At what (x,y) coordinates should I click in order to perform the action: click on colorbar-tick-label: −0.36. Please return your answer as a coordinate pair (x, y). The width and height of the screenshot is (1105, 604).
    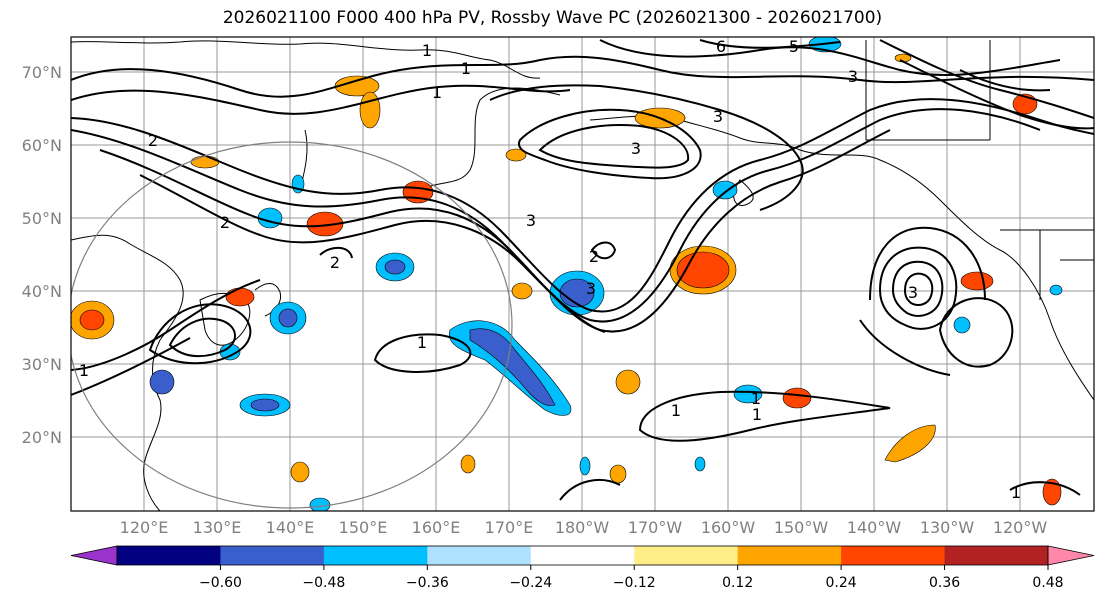
    Looking at the image, I should click on (427, 583).